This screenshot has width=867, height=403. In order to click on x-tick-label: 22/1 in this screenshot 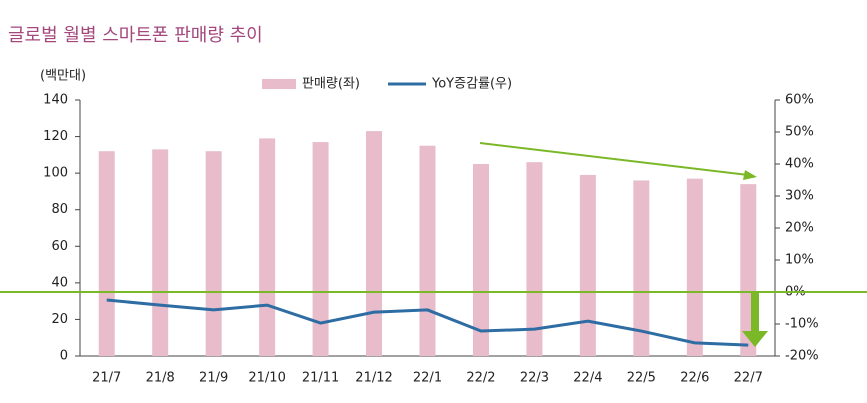, I will do `click(427, 378)`.